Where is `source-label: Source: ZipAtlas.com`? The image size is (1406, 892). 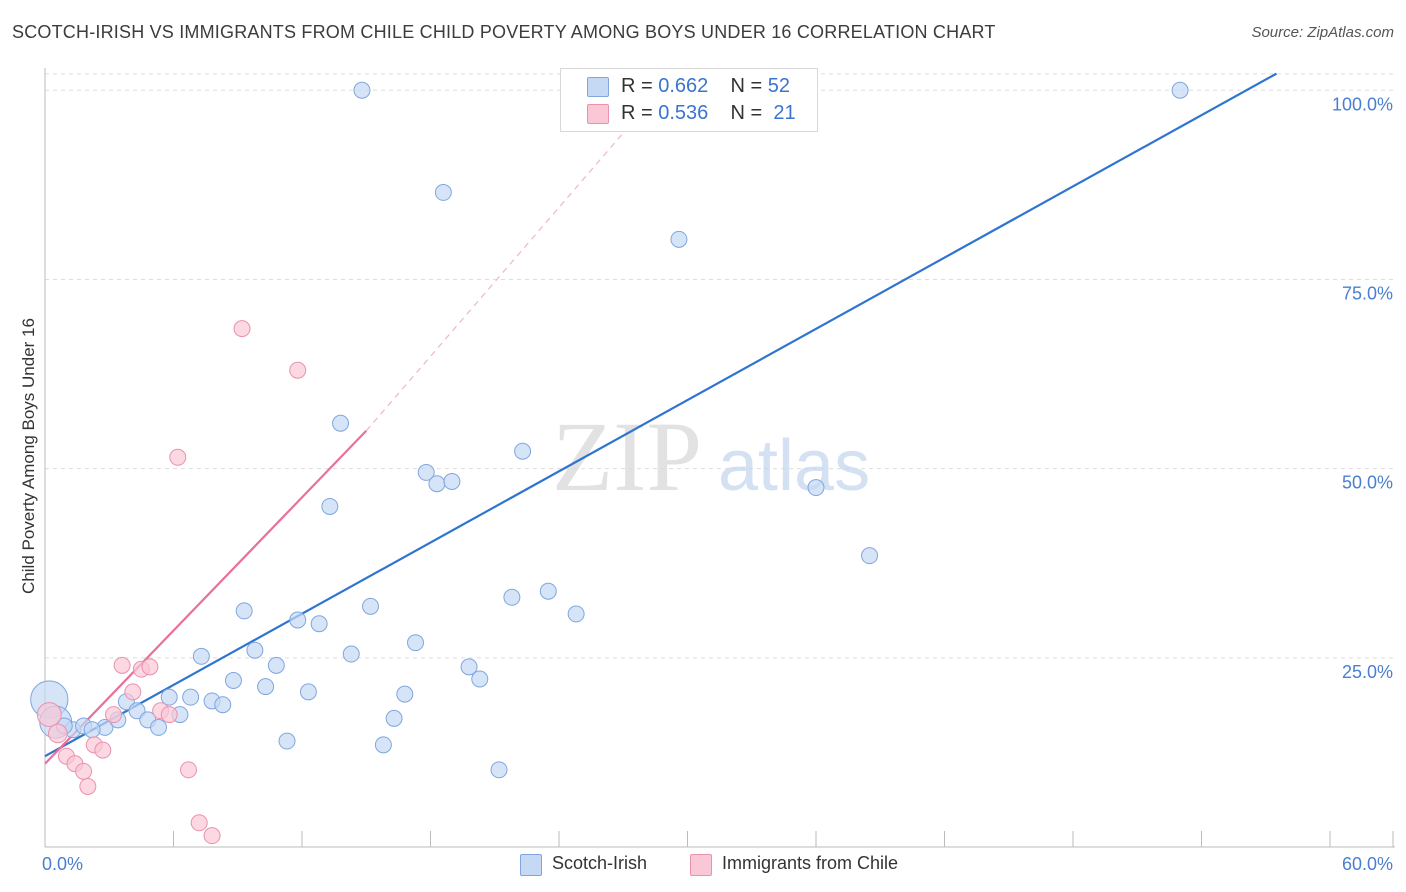
source-label: Source: ZipAtlas.com is located at coordinates (1322, 32).